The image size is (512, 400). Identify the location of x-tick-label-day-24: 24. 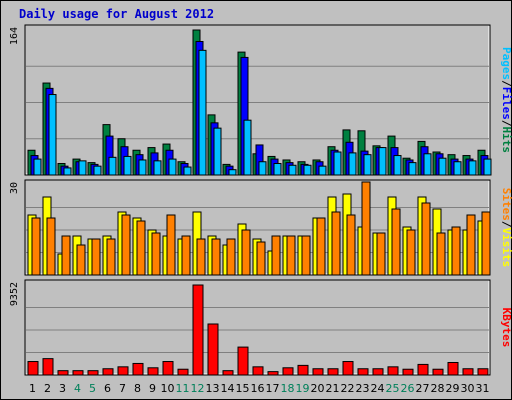
(378, 388).